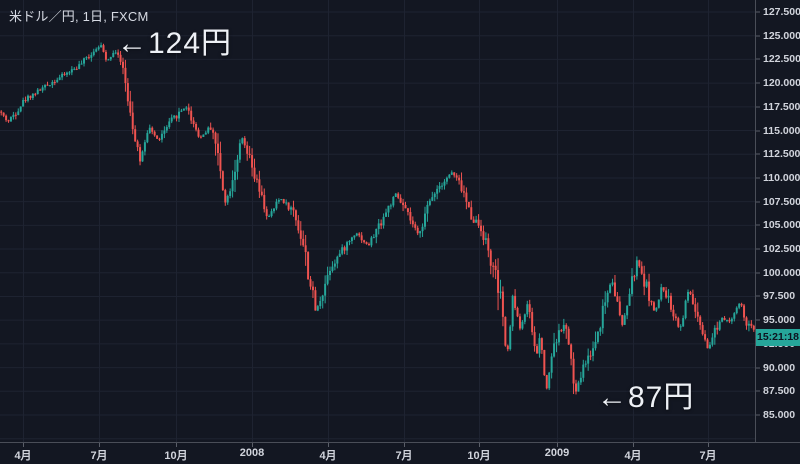 The image size is (800, 464). Describe the element at coordinates (400, 453) in the screenshot. I see `time-axis: 4月 7月 10月 2008 4月 7月 10月 2009 4月 7月` at that location.